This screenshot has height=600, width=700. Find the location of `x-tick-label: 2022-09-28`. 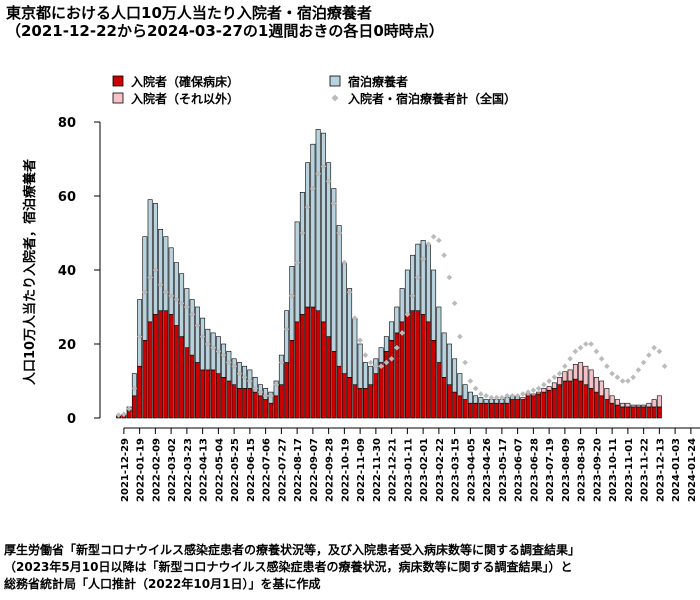

x-tick-label: 2022-09-28 is located at coordinates (330, 470).